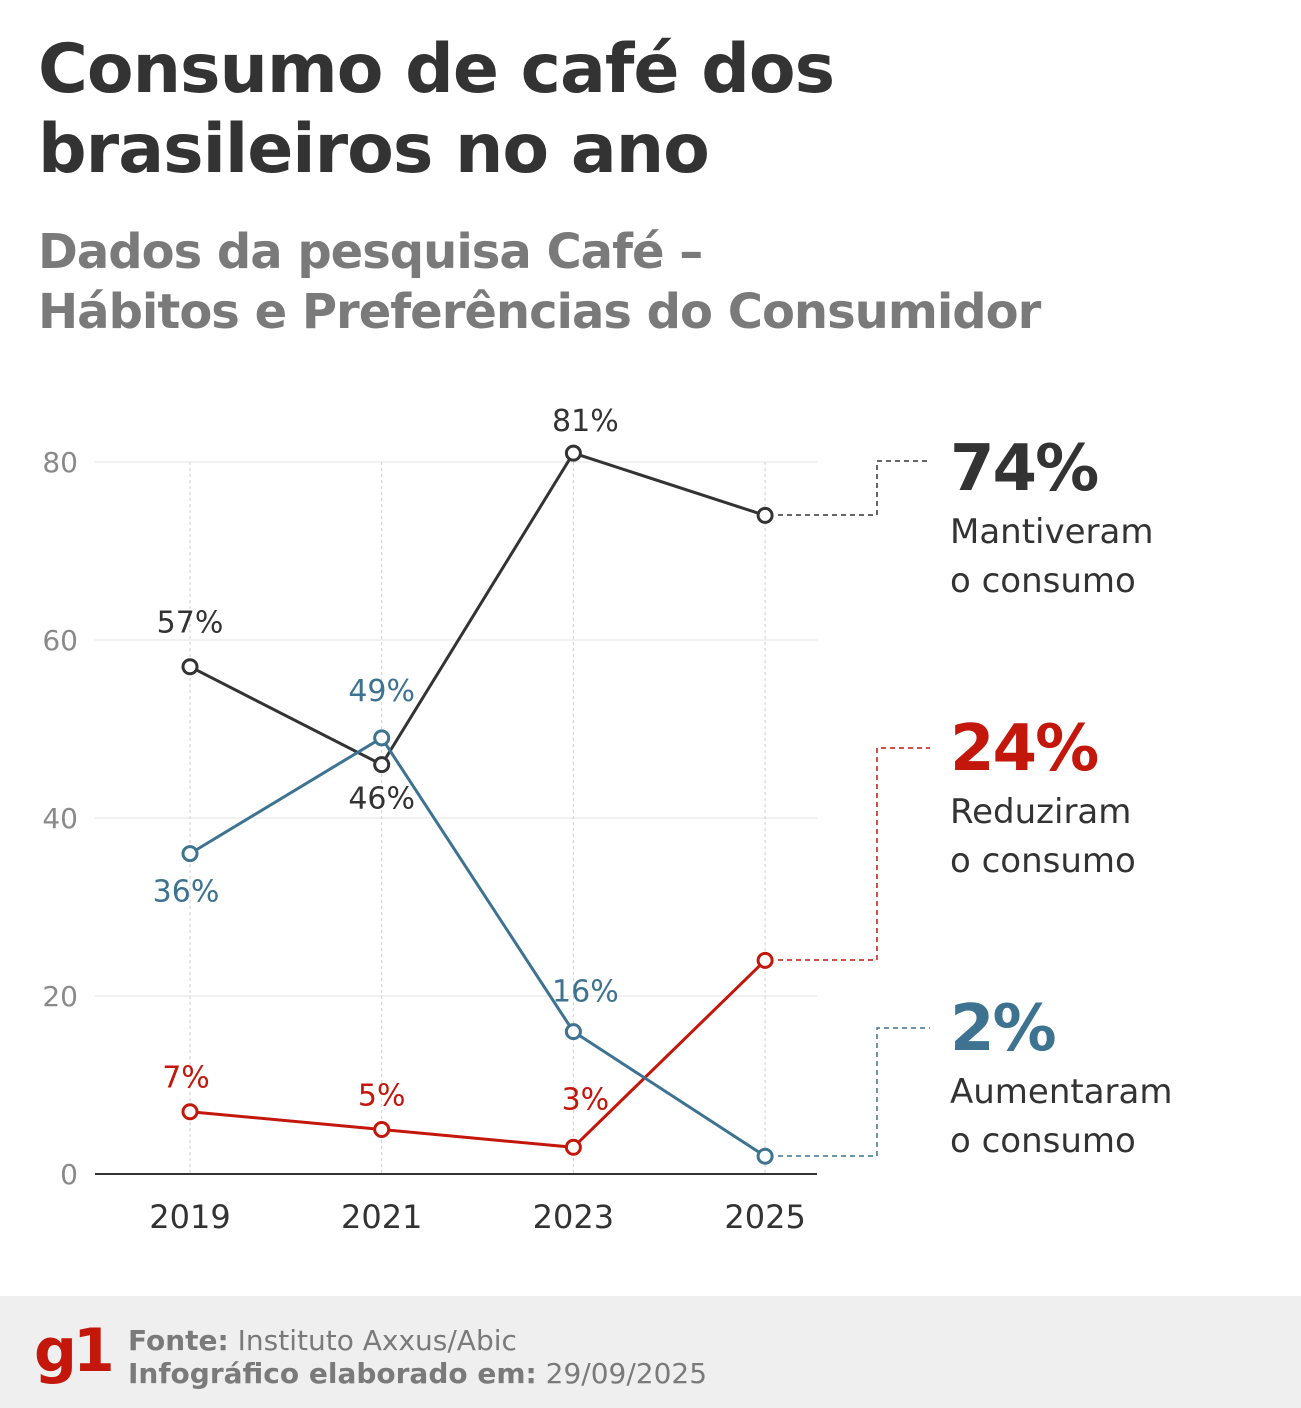  What do you see at coordinates (573, 1217) in the screenshot?
I see `x-tick-label: 2023` at bounding box center [573, 1217].